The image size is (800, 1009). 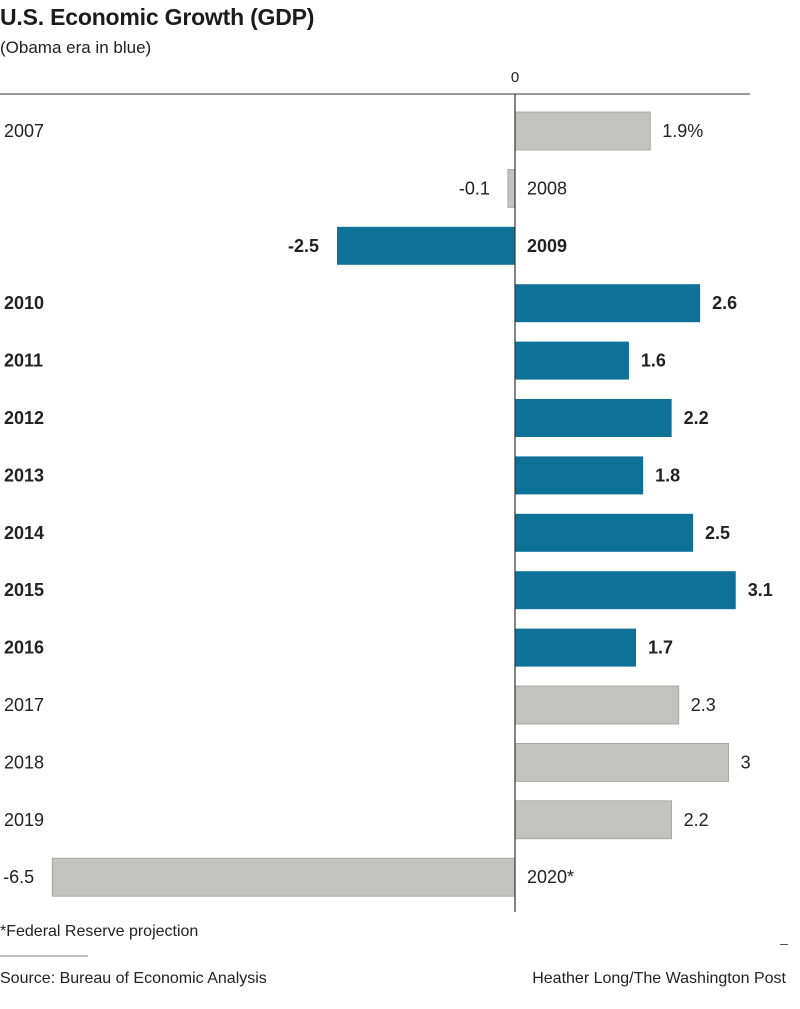 I want to click on category-label: 2017, so click(x=24, y=705).